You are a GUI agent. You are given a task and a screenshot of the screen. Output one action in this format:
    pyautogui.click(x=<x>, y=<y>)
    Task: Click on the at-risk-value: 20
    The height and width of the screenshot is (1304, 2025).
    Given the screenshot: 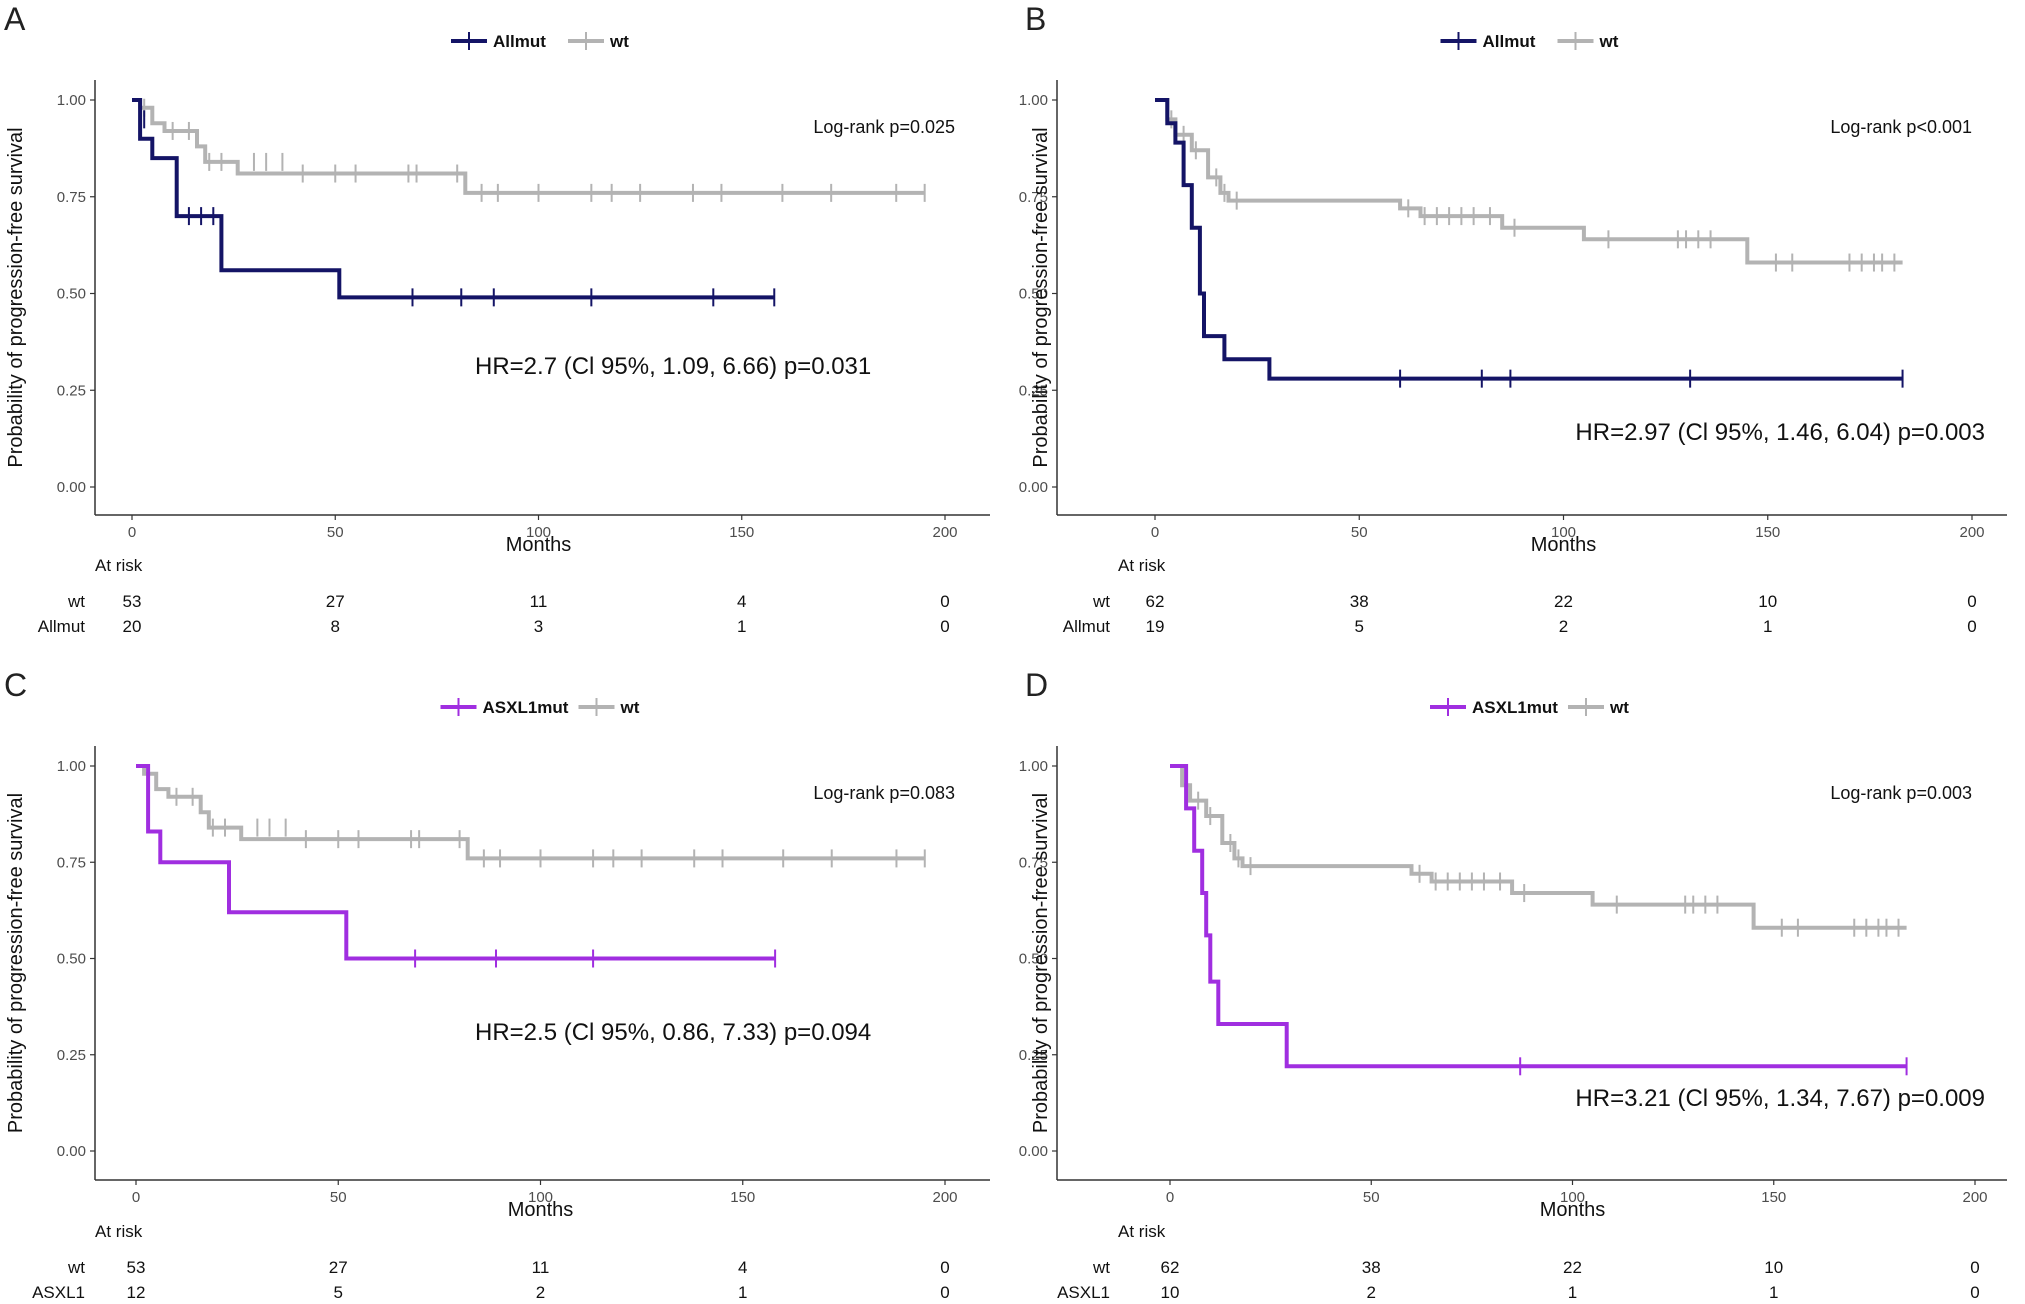 What is the action you would take?
    pyautogui.click(x=132, y=626)
    